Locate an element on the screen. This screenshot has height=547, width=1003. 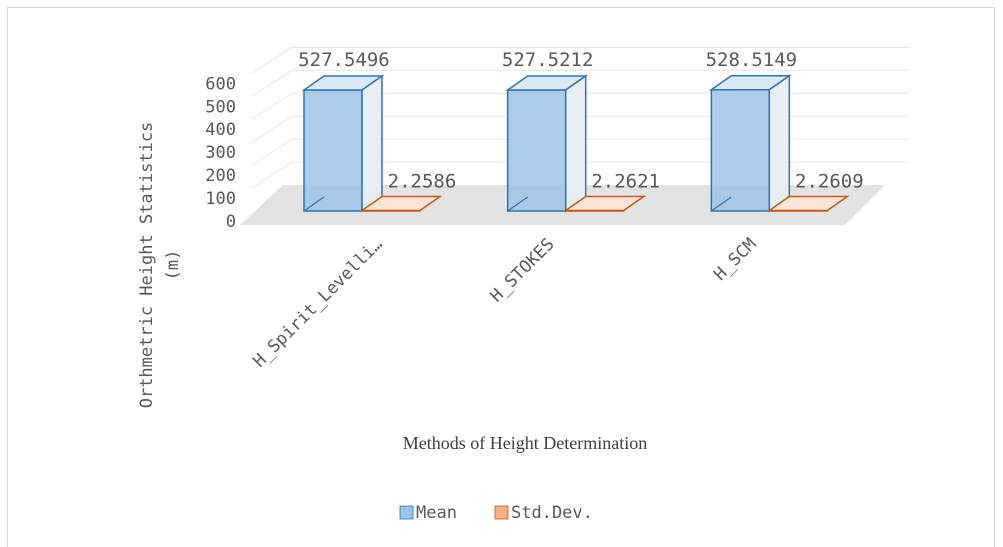
data-label: 2.2609 is located at coordinates (829, 181).